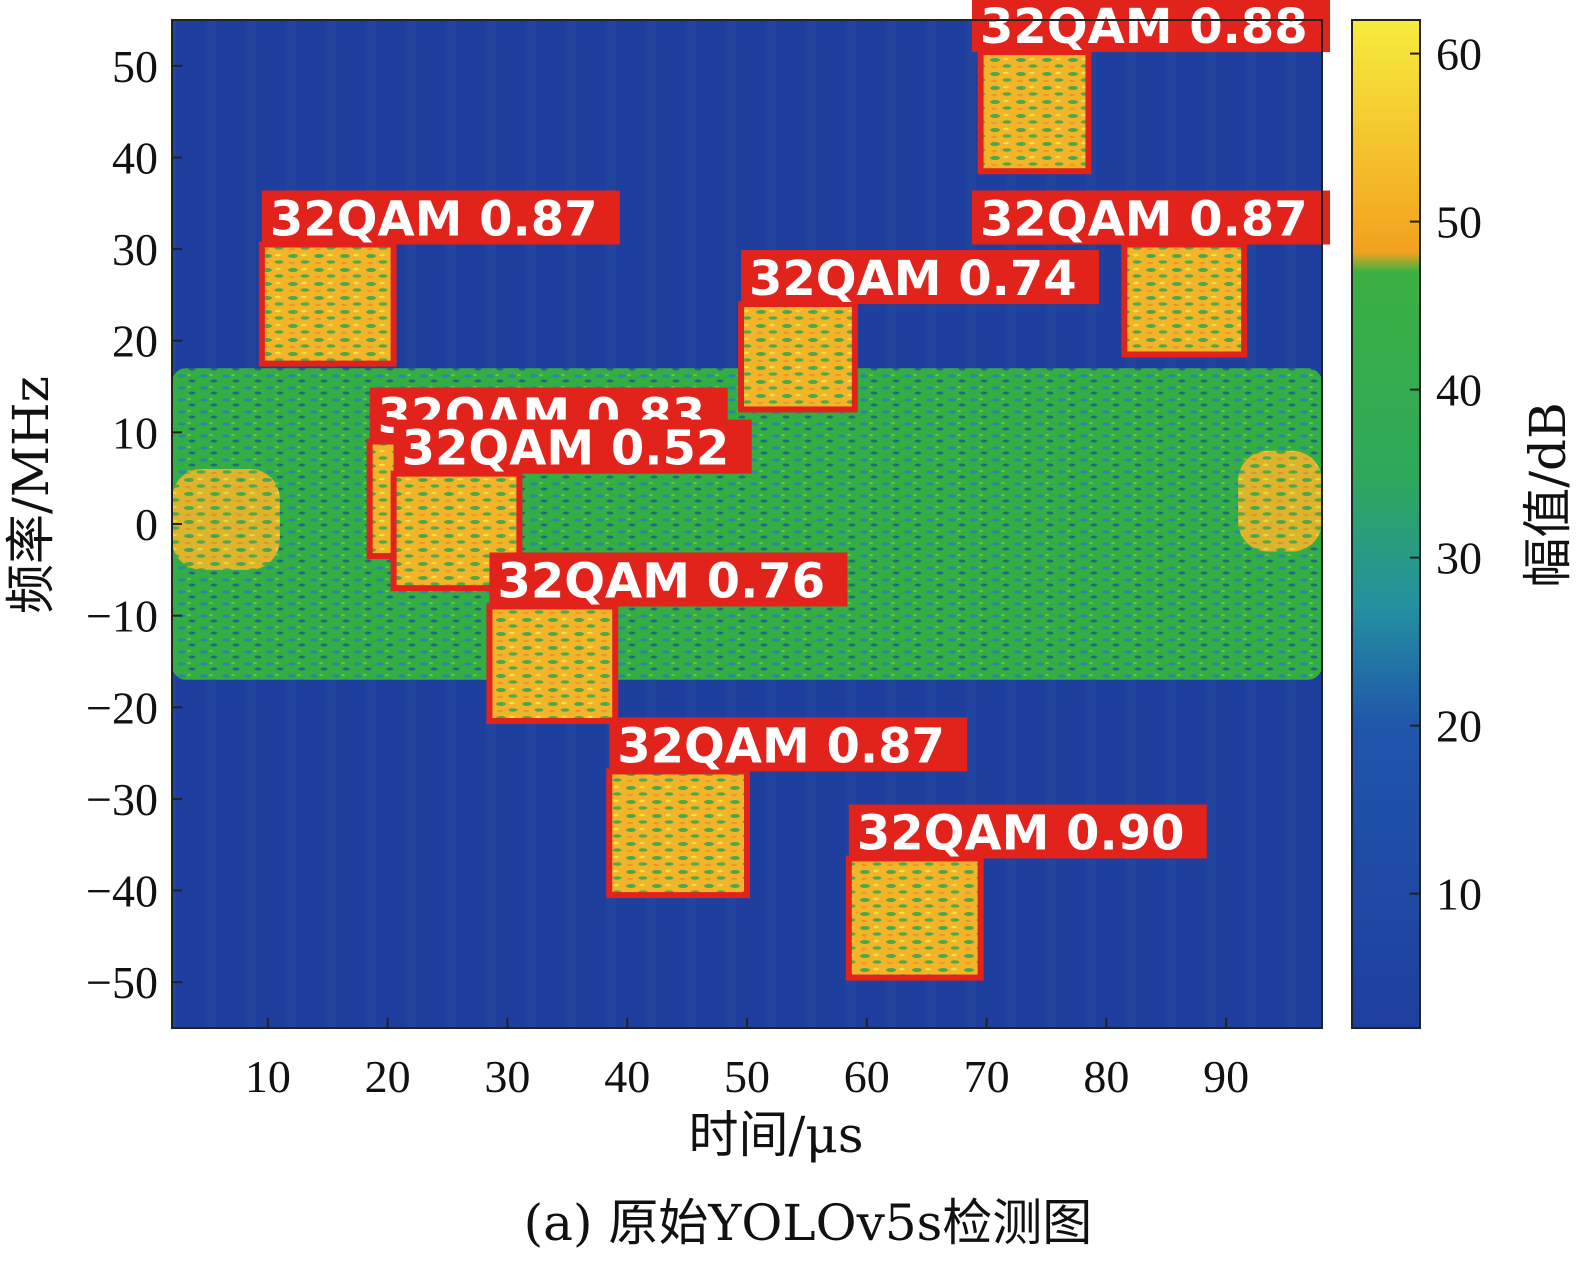  Describe the element at coordinates (268, 1076) in the screenshot. I see `x-tick-label: 10` at that location.